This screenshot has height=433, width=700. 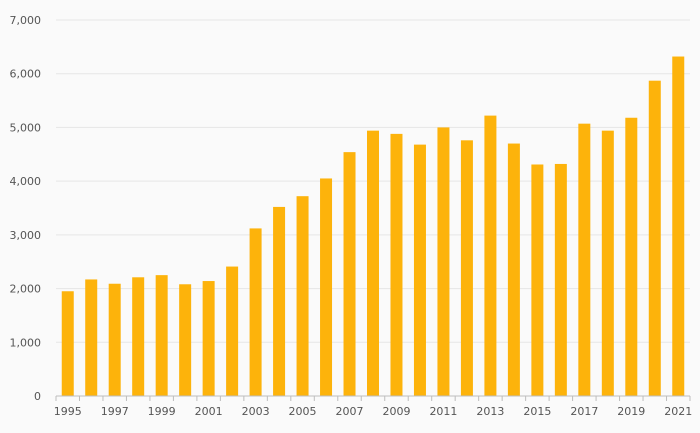 What do you see at coordinates (560, 279) in the screenshot?
I see `bar-2016` at bounding box center [560, 279].